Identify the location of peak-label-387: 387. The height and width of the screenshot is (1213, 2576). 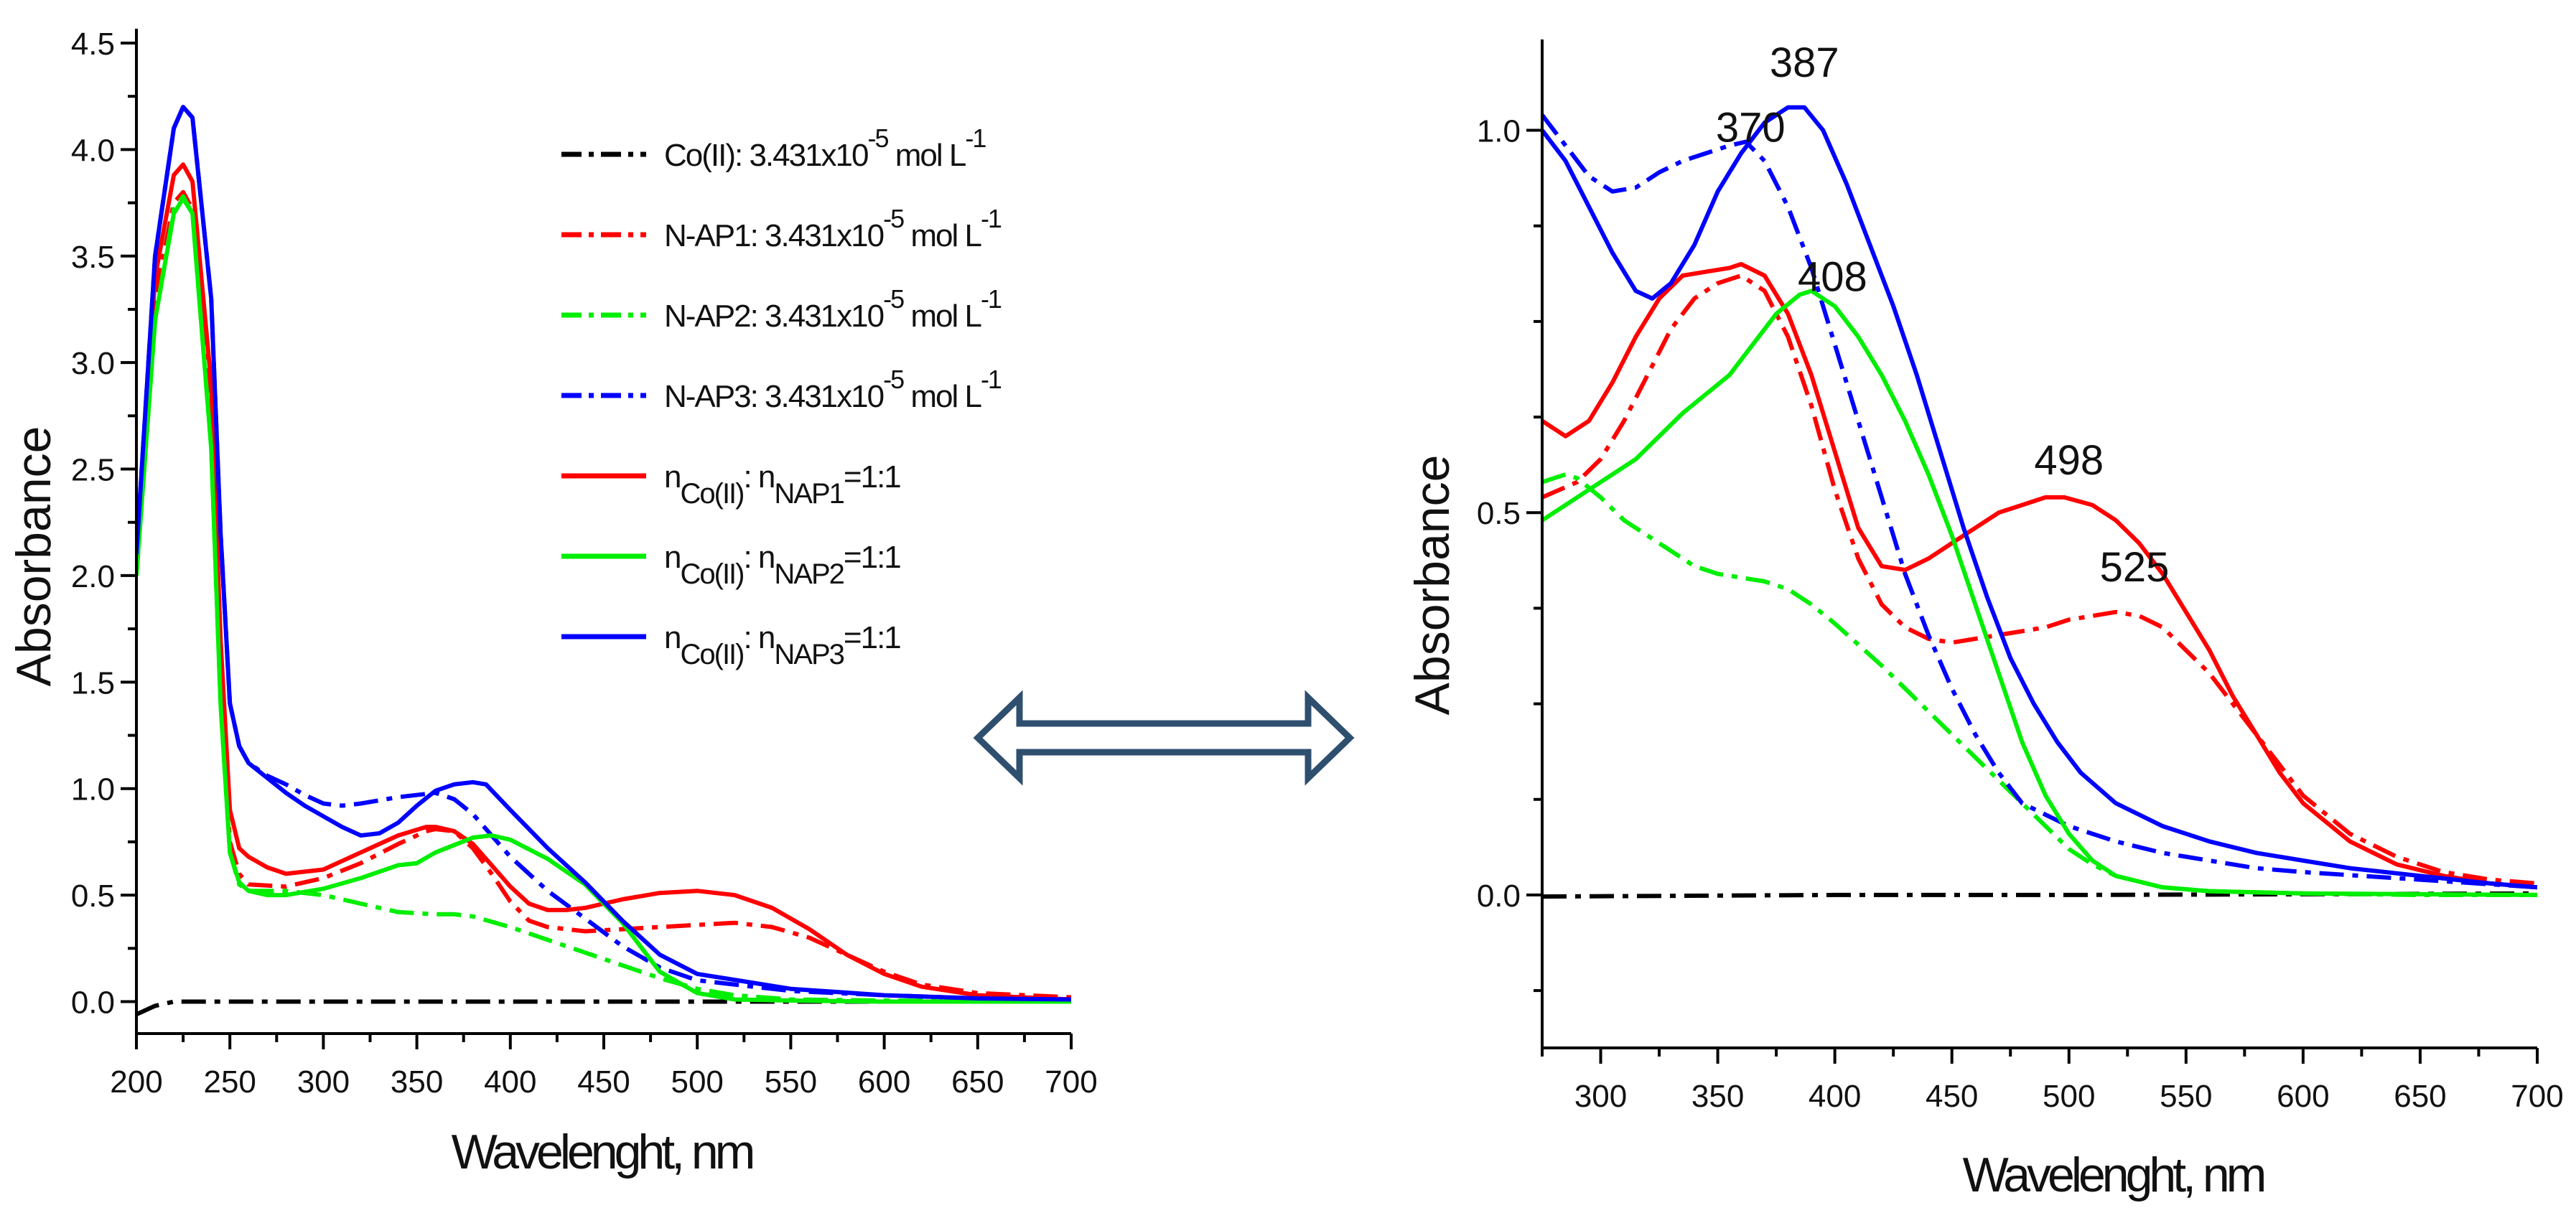
(1804, 62).